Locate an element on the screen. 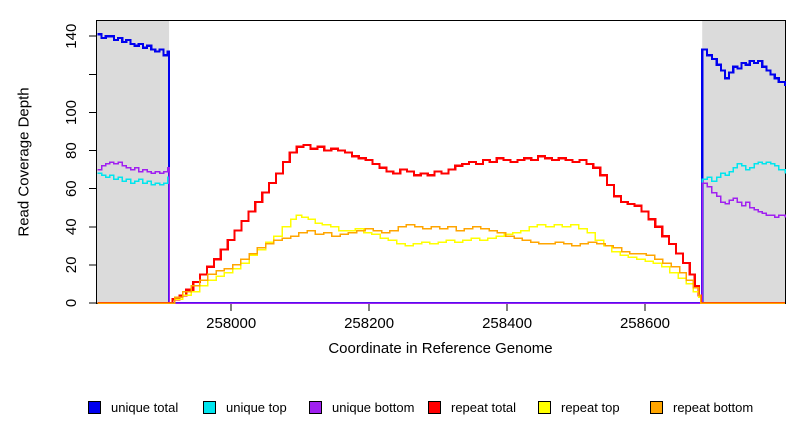  y-tick-label: 0 is located at coordinates (71, 303).